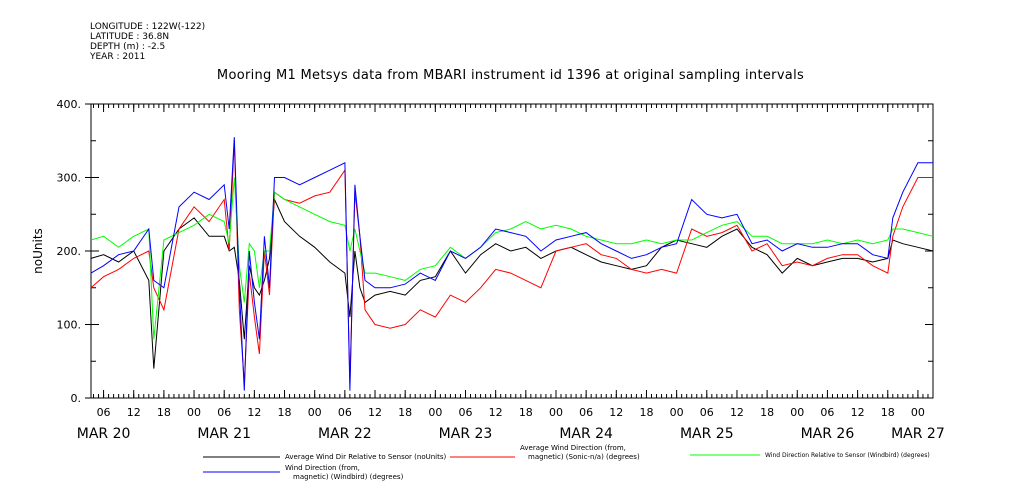 Image resolution: width=1009 pixels, height=504 pixels. Describe the element at coordinates (586, 434) in the screenshot. I see `x-day-label: MAR 24` at that location.